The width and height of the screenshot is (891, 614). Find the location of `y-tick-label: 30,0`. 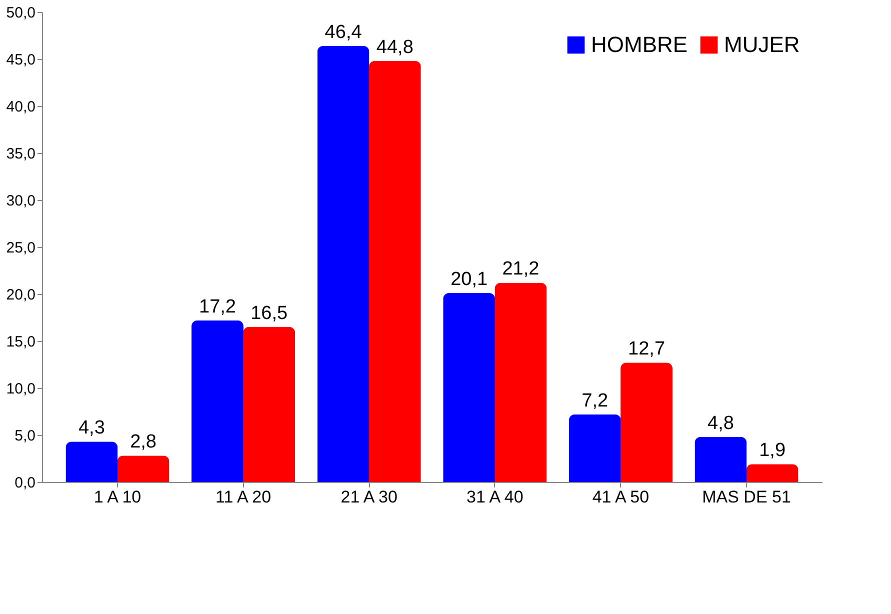

y-tick-label: 30,0 is located at coordinates (21, 201).